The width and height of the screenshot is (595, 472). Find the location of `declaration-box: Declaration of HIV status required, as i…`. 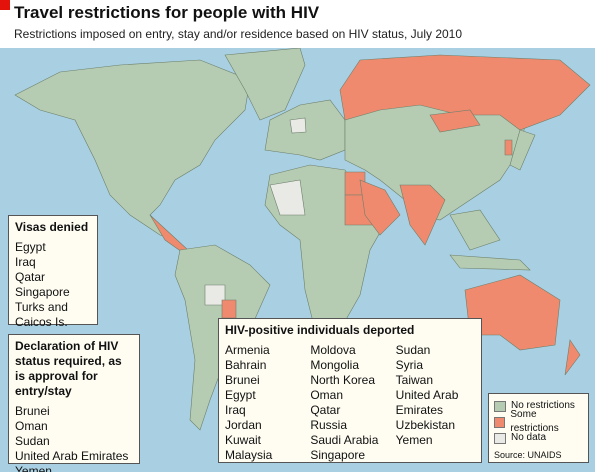

declaration-box: Declaration of HIV status required, as i… is located at coordinates (74, 403).